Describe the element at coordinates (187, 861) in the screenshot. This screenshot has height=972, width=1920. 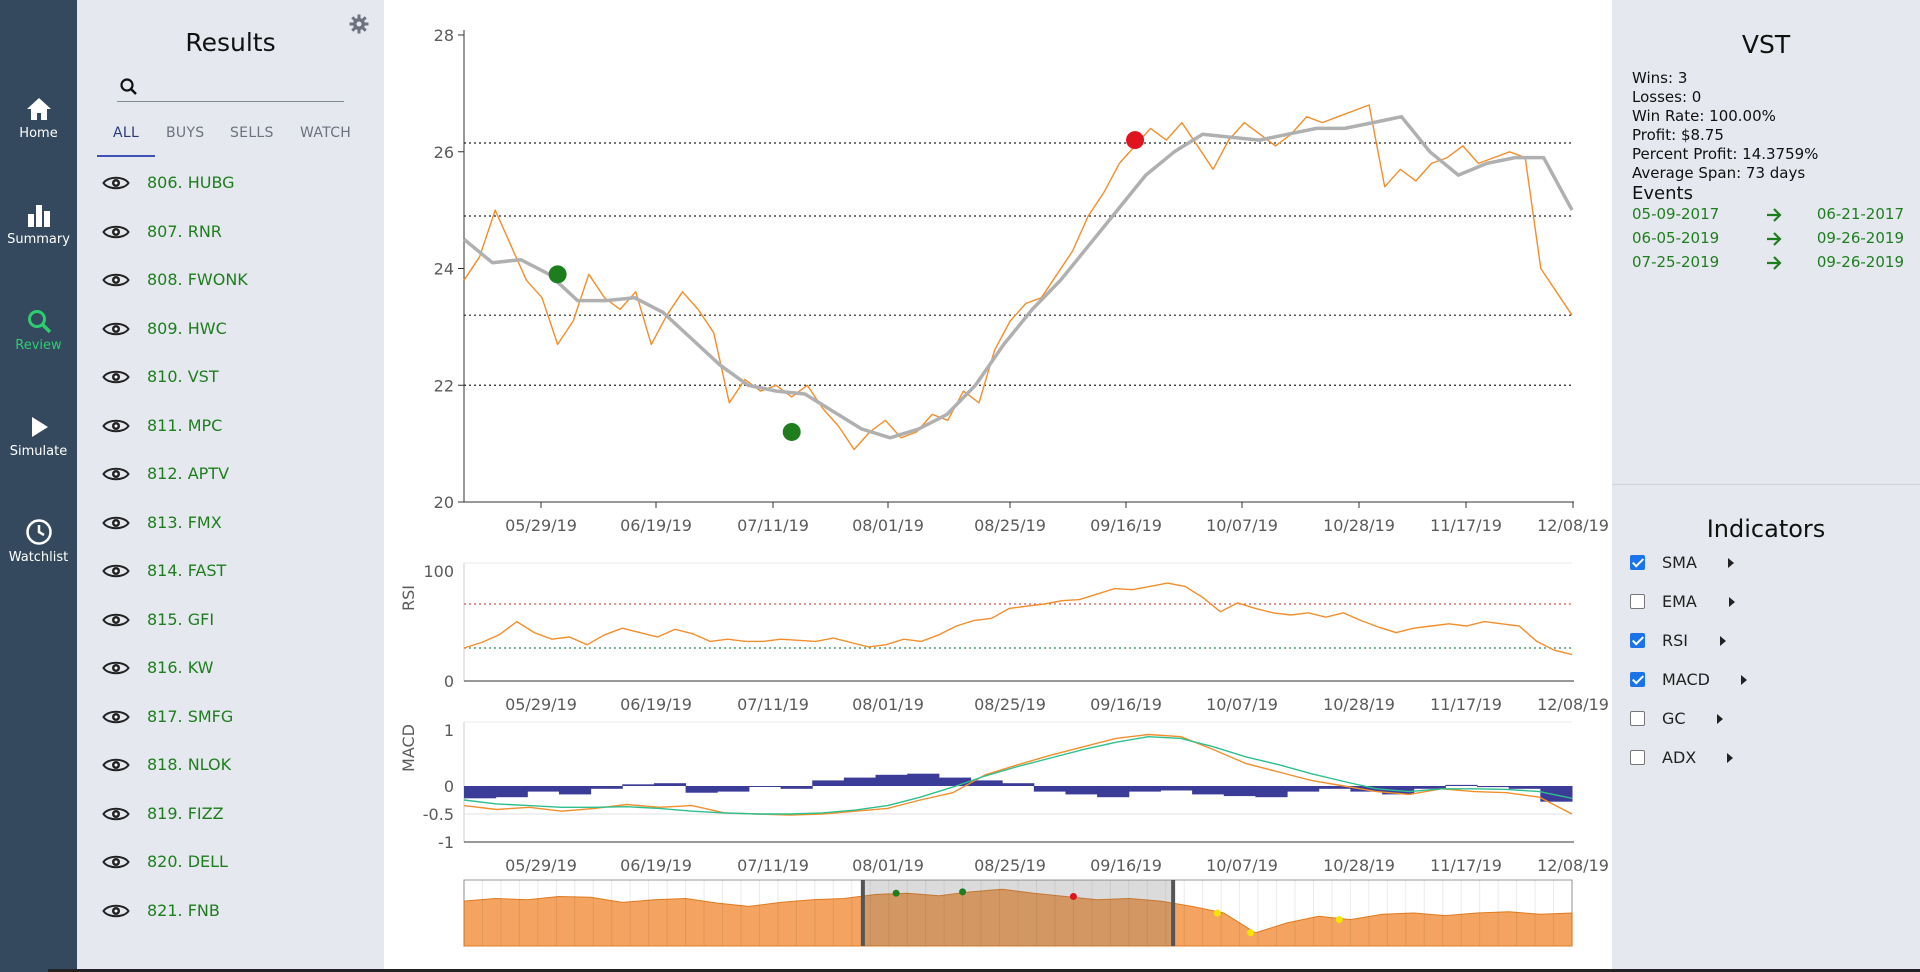
I see `list-item-label: 820. DELL` at that location.